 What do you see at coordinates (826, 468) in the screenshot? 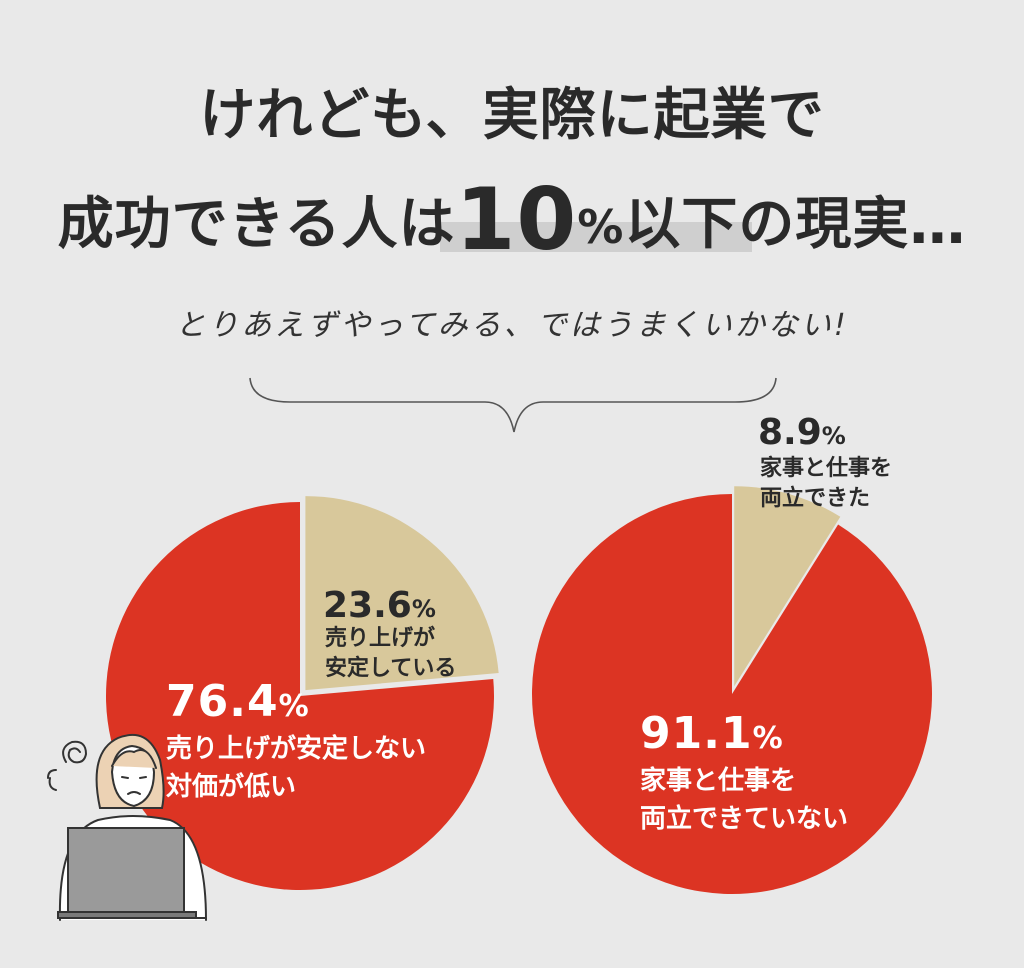
I see `pie2-minor-label-line1: 家事と仕事を` at bounding box center [826, 468].